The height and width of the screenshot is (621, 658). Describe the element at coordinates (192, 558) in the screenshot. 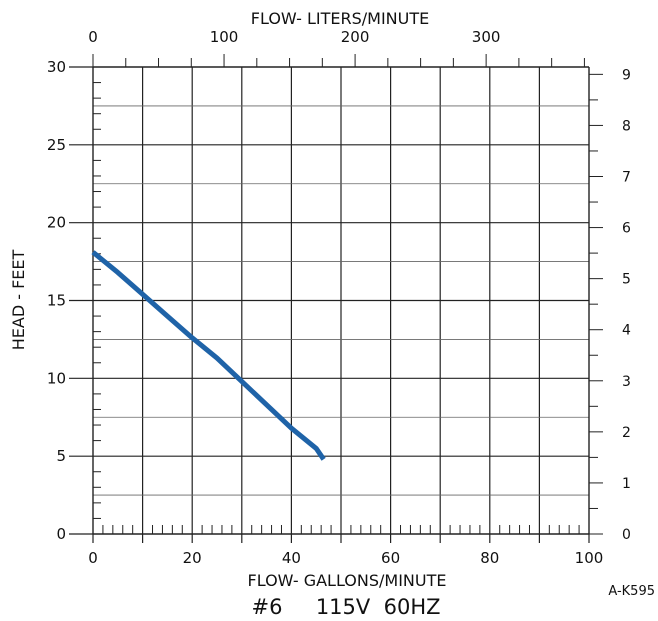

I see `x-tick-label: 20` at that location.